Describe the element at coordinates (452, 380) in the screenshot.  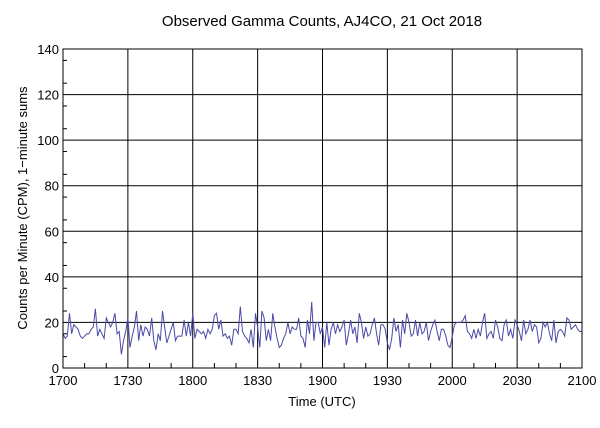
I see `x-tick-label: 2000` at that location.